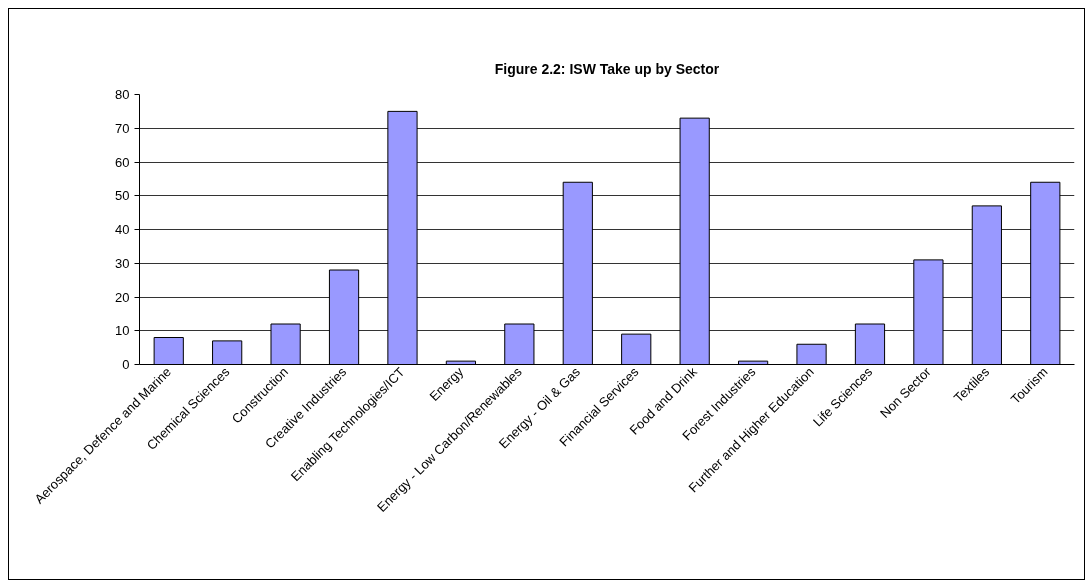 Image resolution: width=1089 pixels, height=583 pixels. I want to click on y-tick-label: 60, so click(122, 162).